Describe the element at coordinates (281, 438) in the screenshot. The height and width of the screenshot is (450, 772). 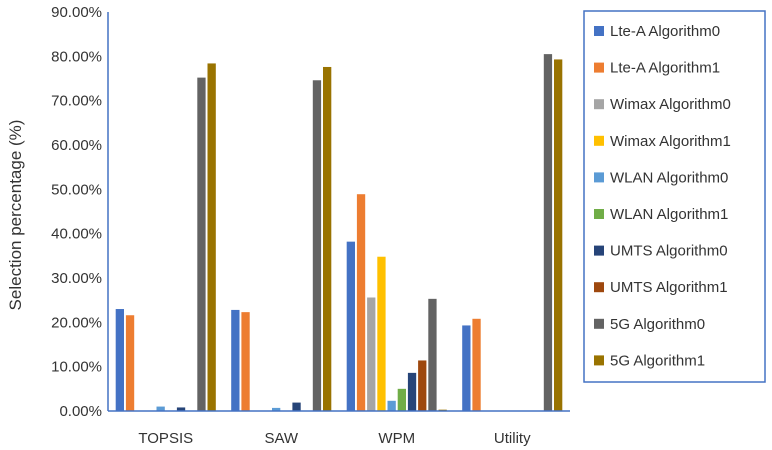
I see `x-tick-label: SAW` at that location.